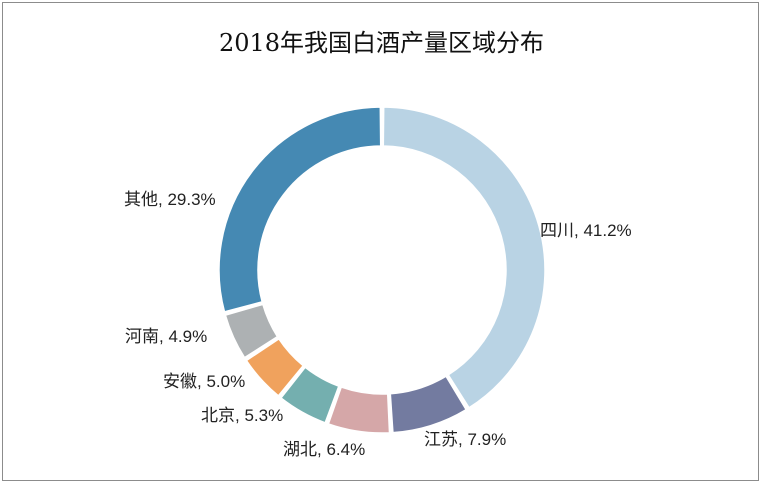 This screenshot has height=486, width=764. Describe the element at coordinates (465, 439) in the screenshot. I see `data-label-江苏: 江苏, 7.9%` at that location.